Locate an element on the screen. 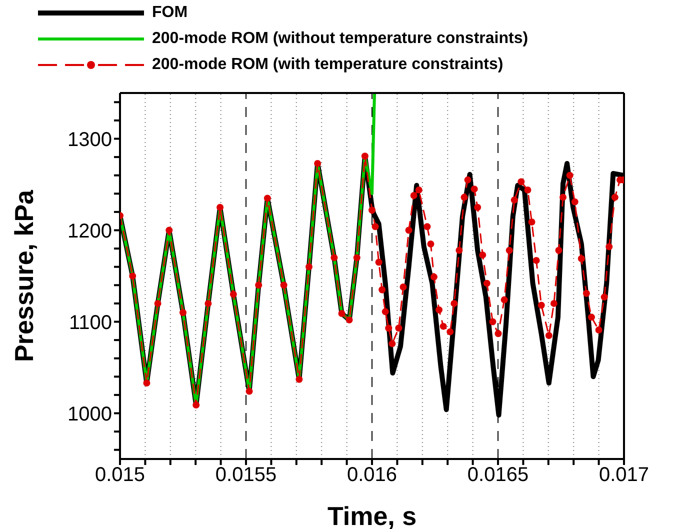  legend-label: FOM is located at coordinates (170, 13).